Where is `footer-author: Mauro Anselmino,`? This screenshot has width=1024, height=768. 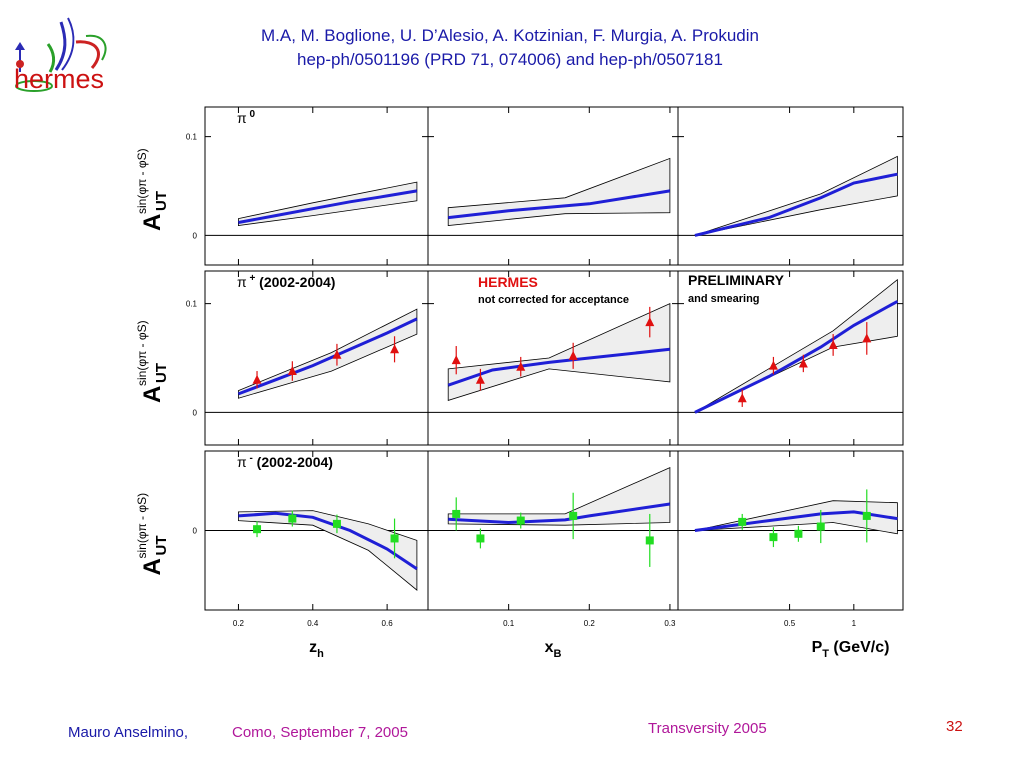 footer-author: Mauro Anselmino, is located at coordinates (128, 732).